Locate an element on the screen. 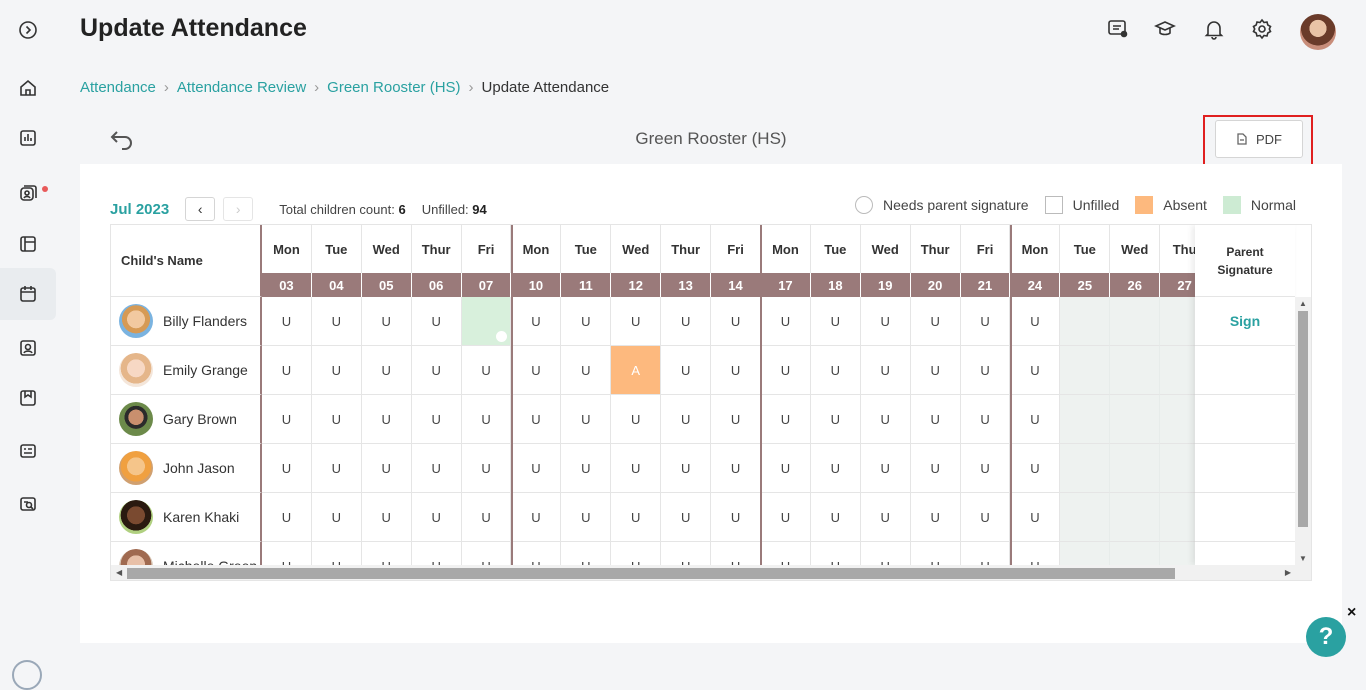  horizontal-scroll-thumb is located at coordinates (651, 573).